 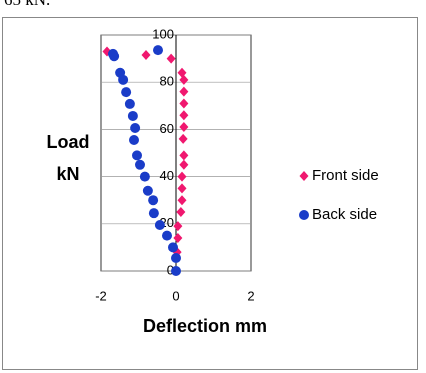 I want to click on x-tick-label: 2, so click(x=250, y=295).